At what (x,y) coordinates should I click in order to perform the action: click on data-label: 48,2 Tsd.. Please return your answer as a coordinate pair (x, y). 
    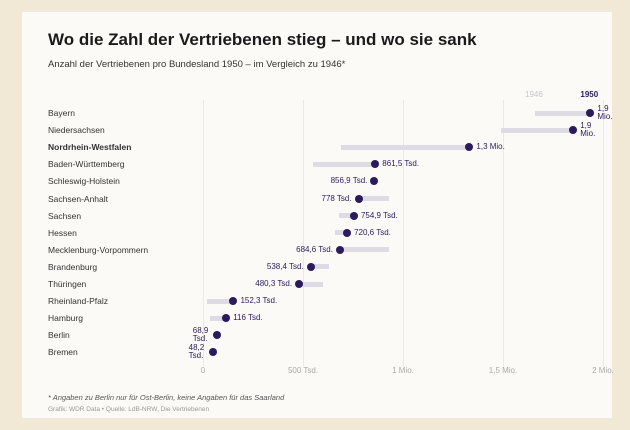
    Looking at the image, I should click on (196, 352).